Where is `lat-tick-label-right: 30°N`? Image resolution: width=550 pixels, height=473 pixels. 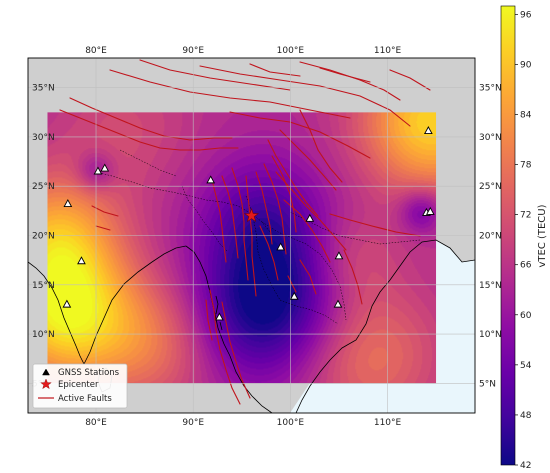 lat-tick-label-right: 30°N is located at coordinates (490, 138).